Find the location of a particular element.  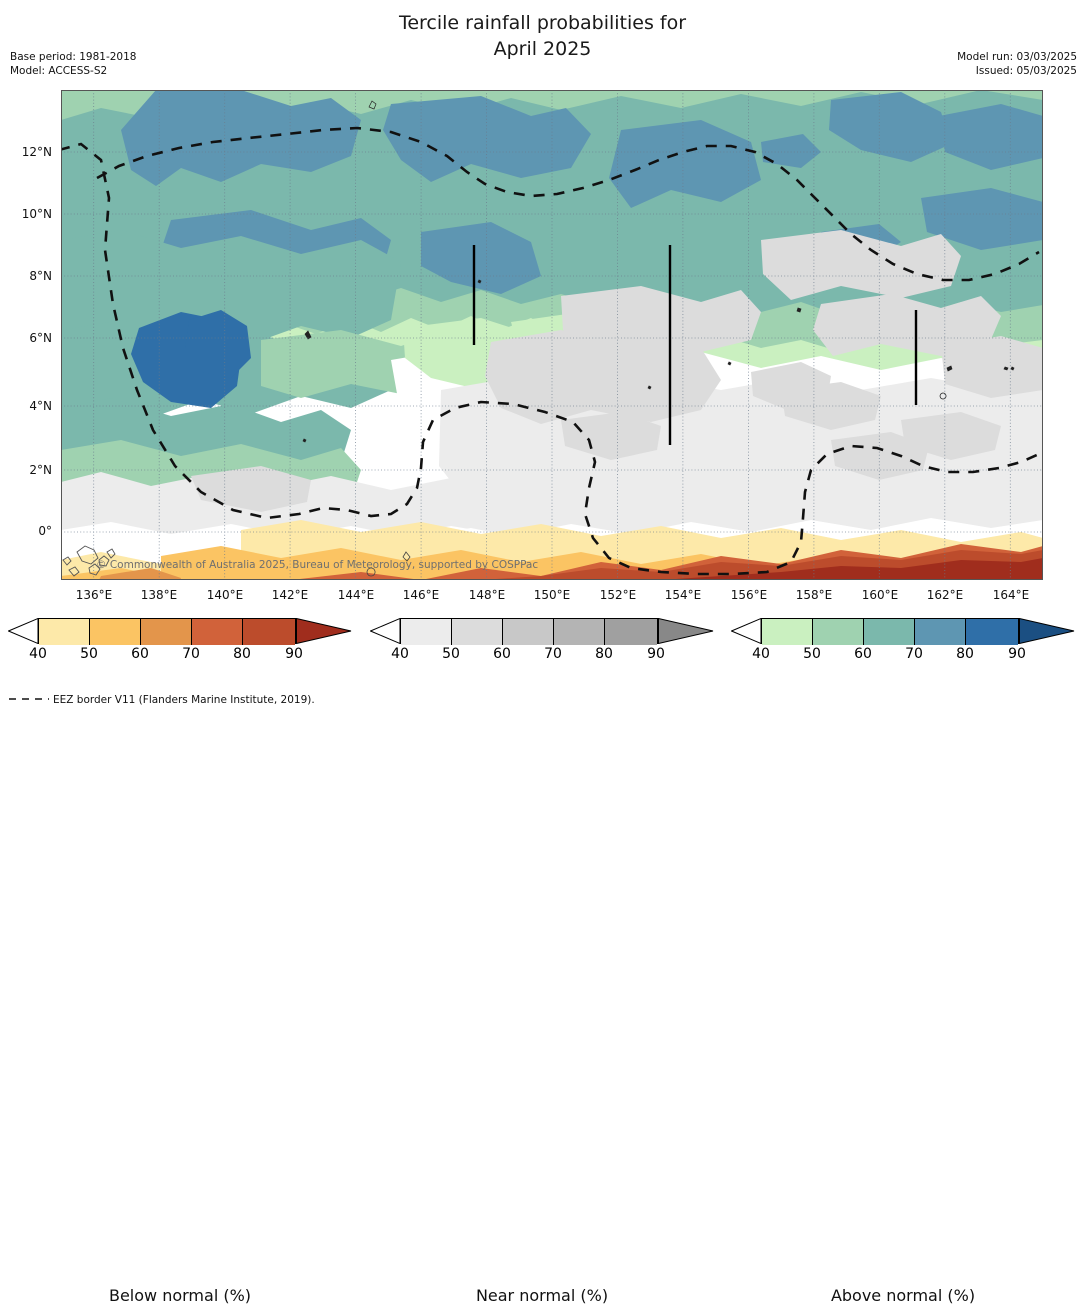

colorbar-below-title: Below normal (%) is located at coordinates (180, 1295).